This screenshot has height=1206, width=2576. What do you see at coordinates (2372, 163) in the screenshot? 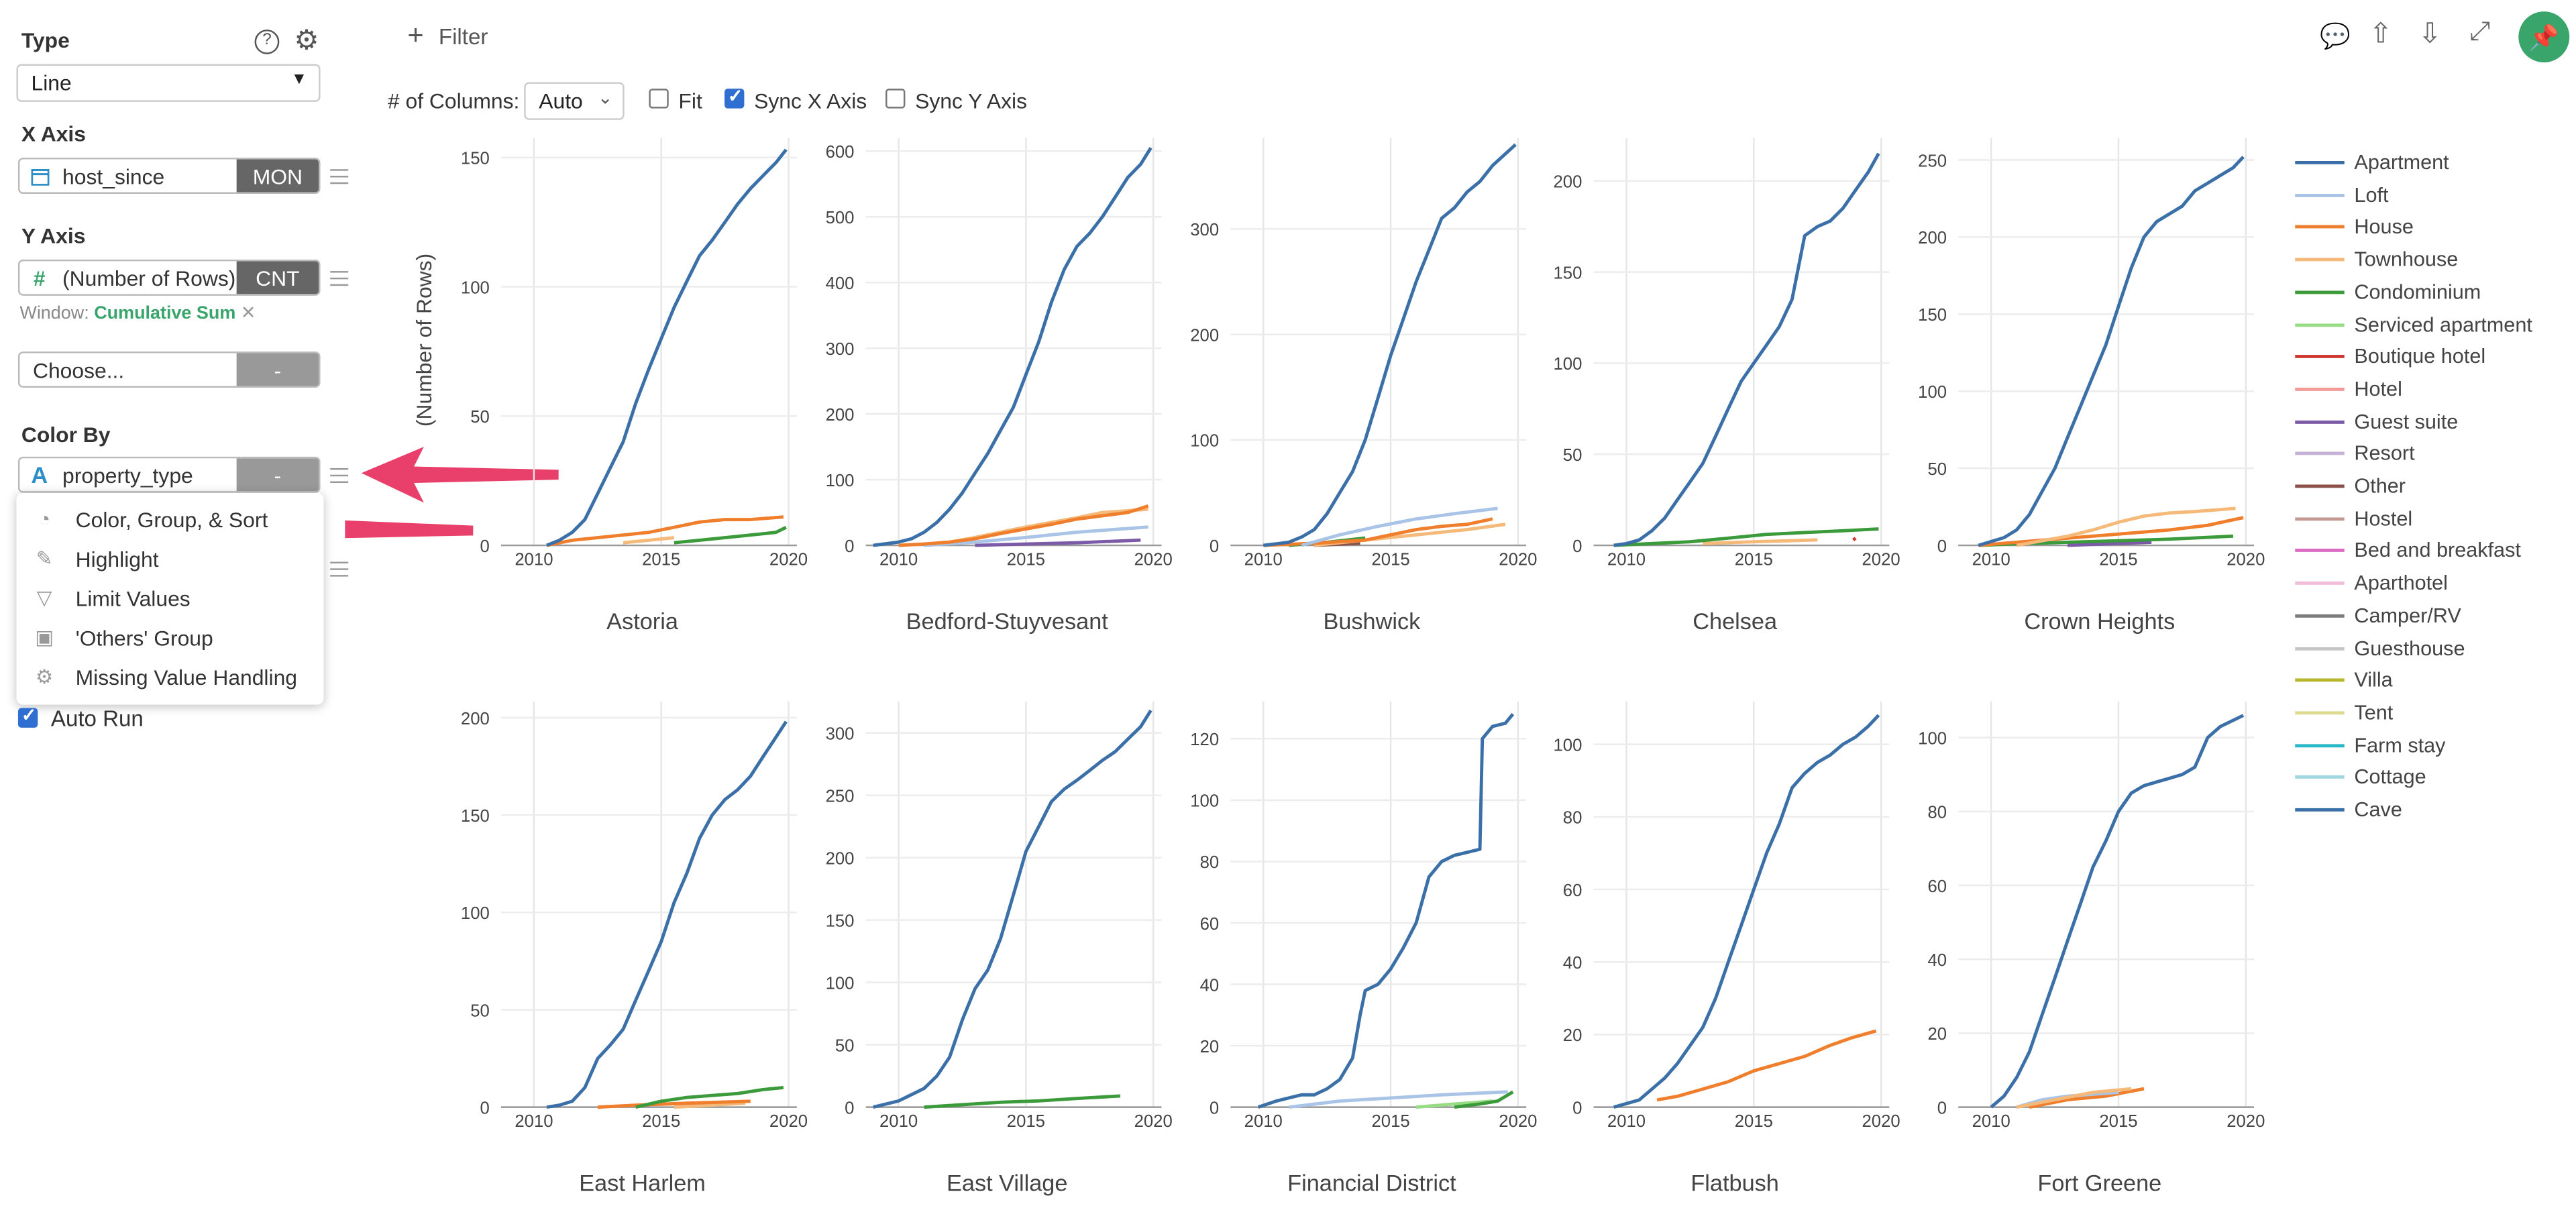
I see `legend-item: Apartment` at bounding box center [2372, 163].